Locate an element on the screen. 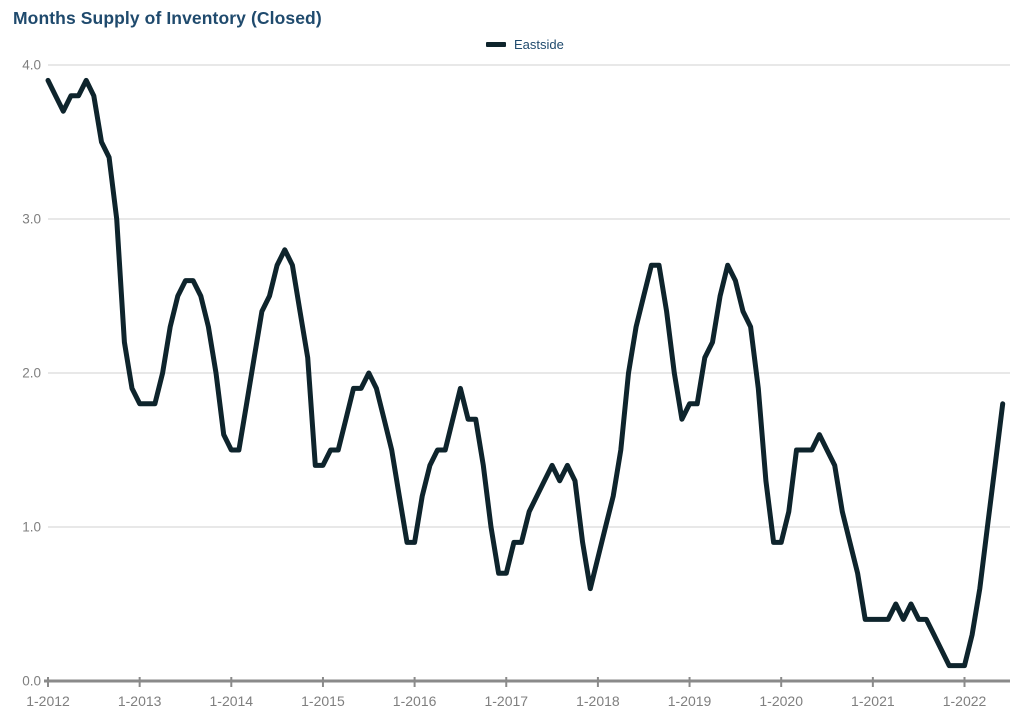 The width and height of the screenshot is (1024, 712). x-tick-label: 1-2016 is located at coordinates (415, 701).